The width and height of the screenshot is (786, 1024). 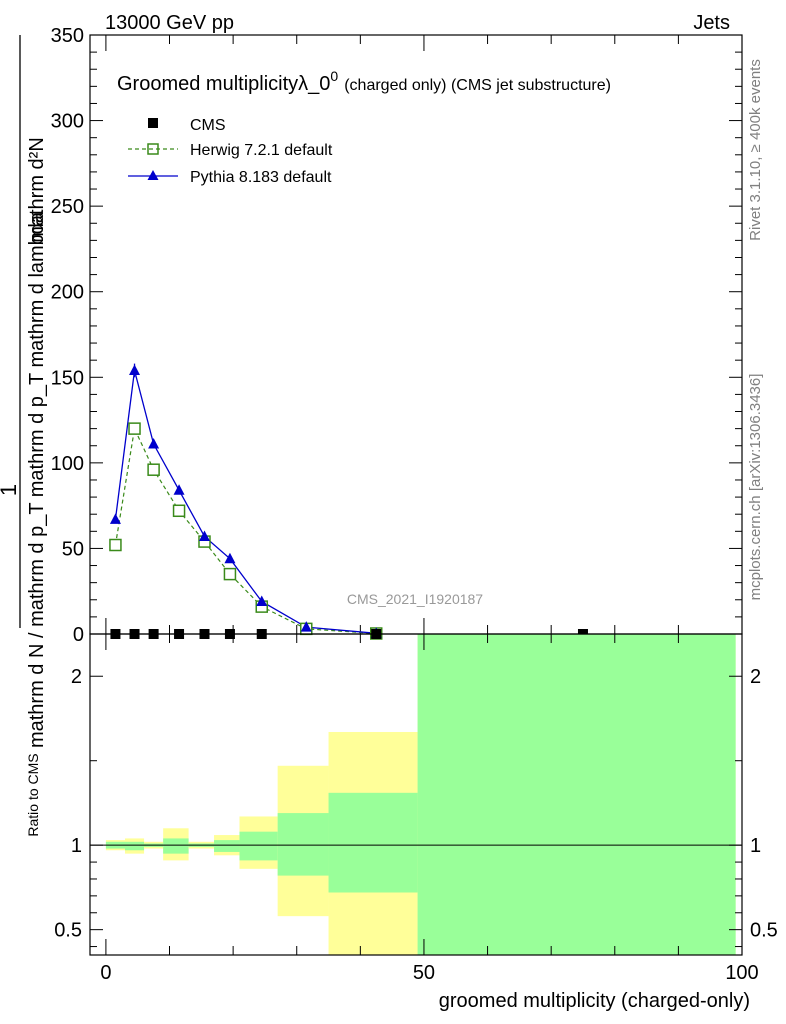 What do you see at coordinates (153, 123) in the screenshot?
I see `legend-cms-marker` at bounding box center [153, 123].